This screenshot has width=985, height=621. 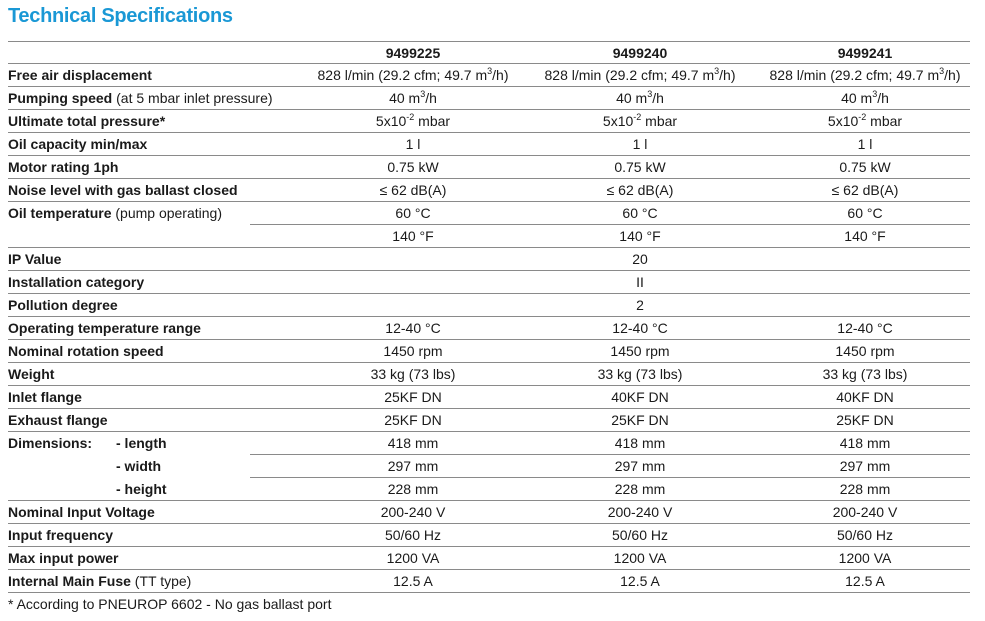 What do you see at coordinates (69, 581) in the screenshot?
I see `row-label-text: Internal Main Fuse` at bounding box center [69, 581].